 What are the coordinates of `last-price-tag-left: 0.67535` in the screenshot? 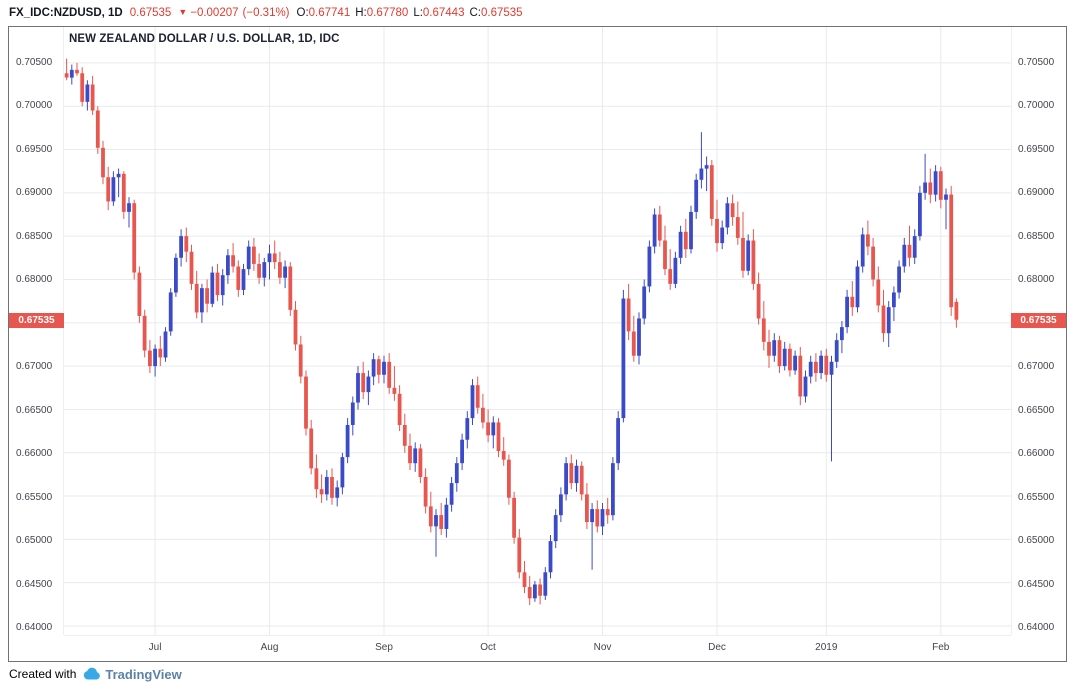 It's located at (36, 321).